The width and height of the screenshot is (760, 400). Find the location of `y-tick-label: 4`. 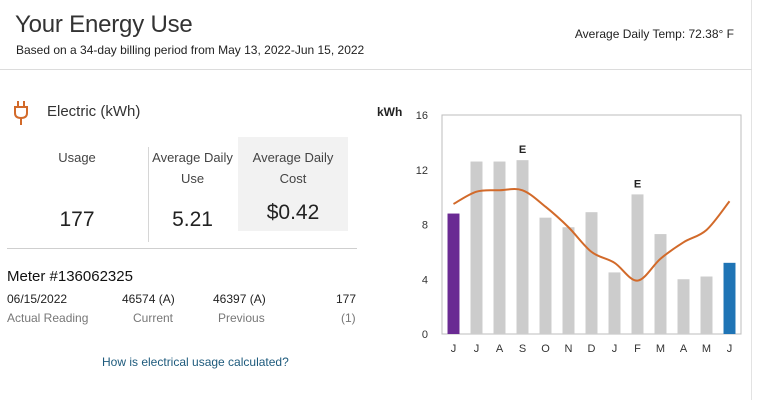

y-tick-label: 4 is located at coordinates (425, 280).